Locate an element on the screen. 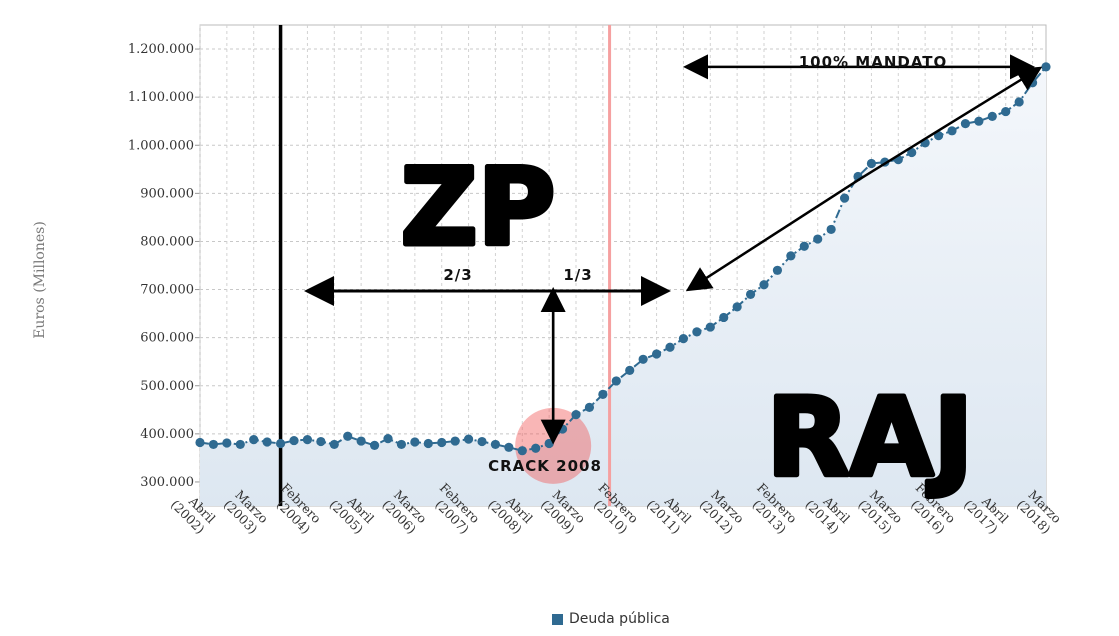 Image resolution: width=1119 pixels, height=636 pixels. legend-swatch is located at coordinates (557, 619).